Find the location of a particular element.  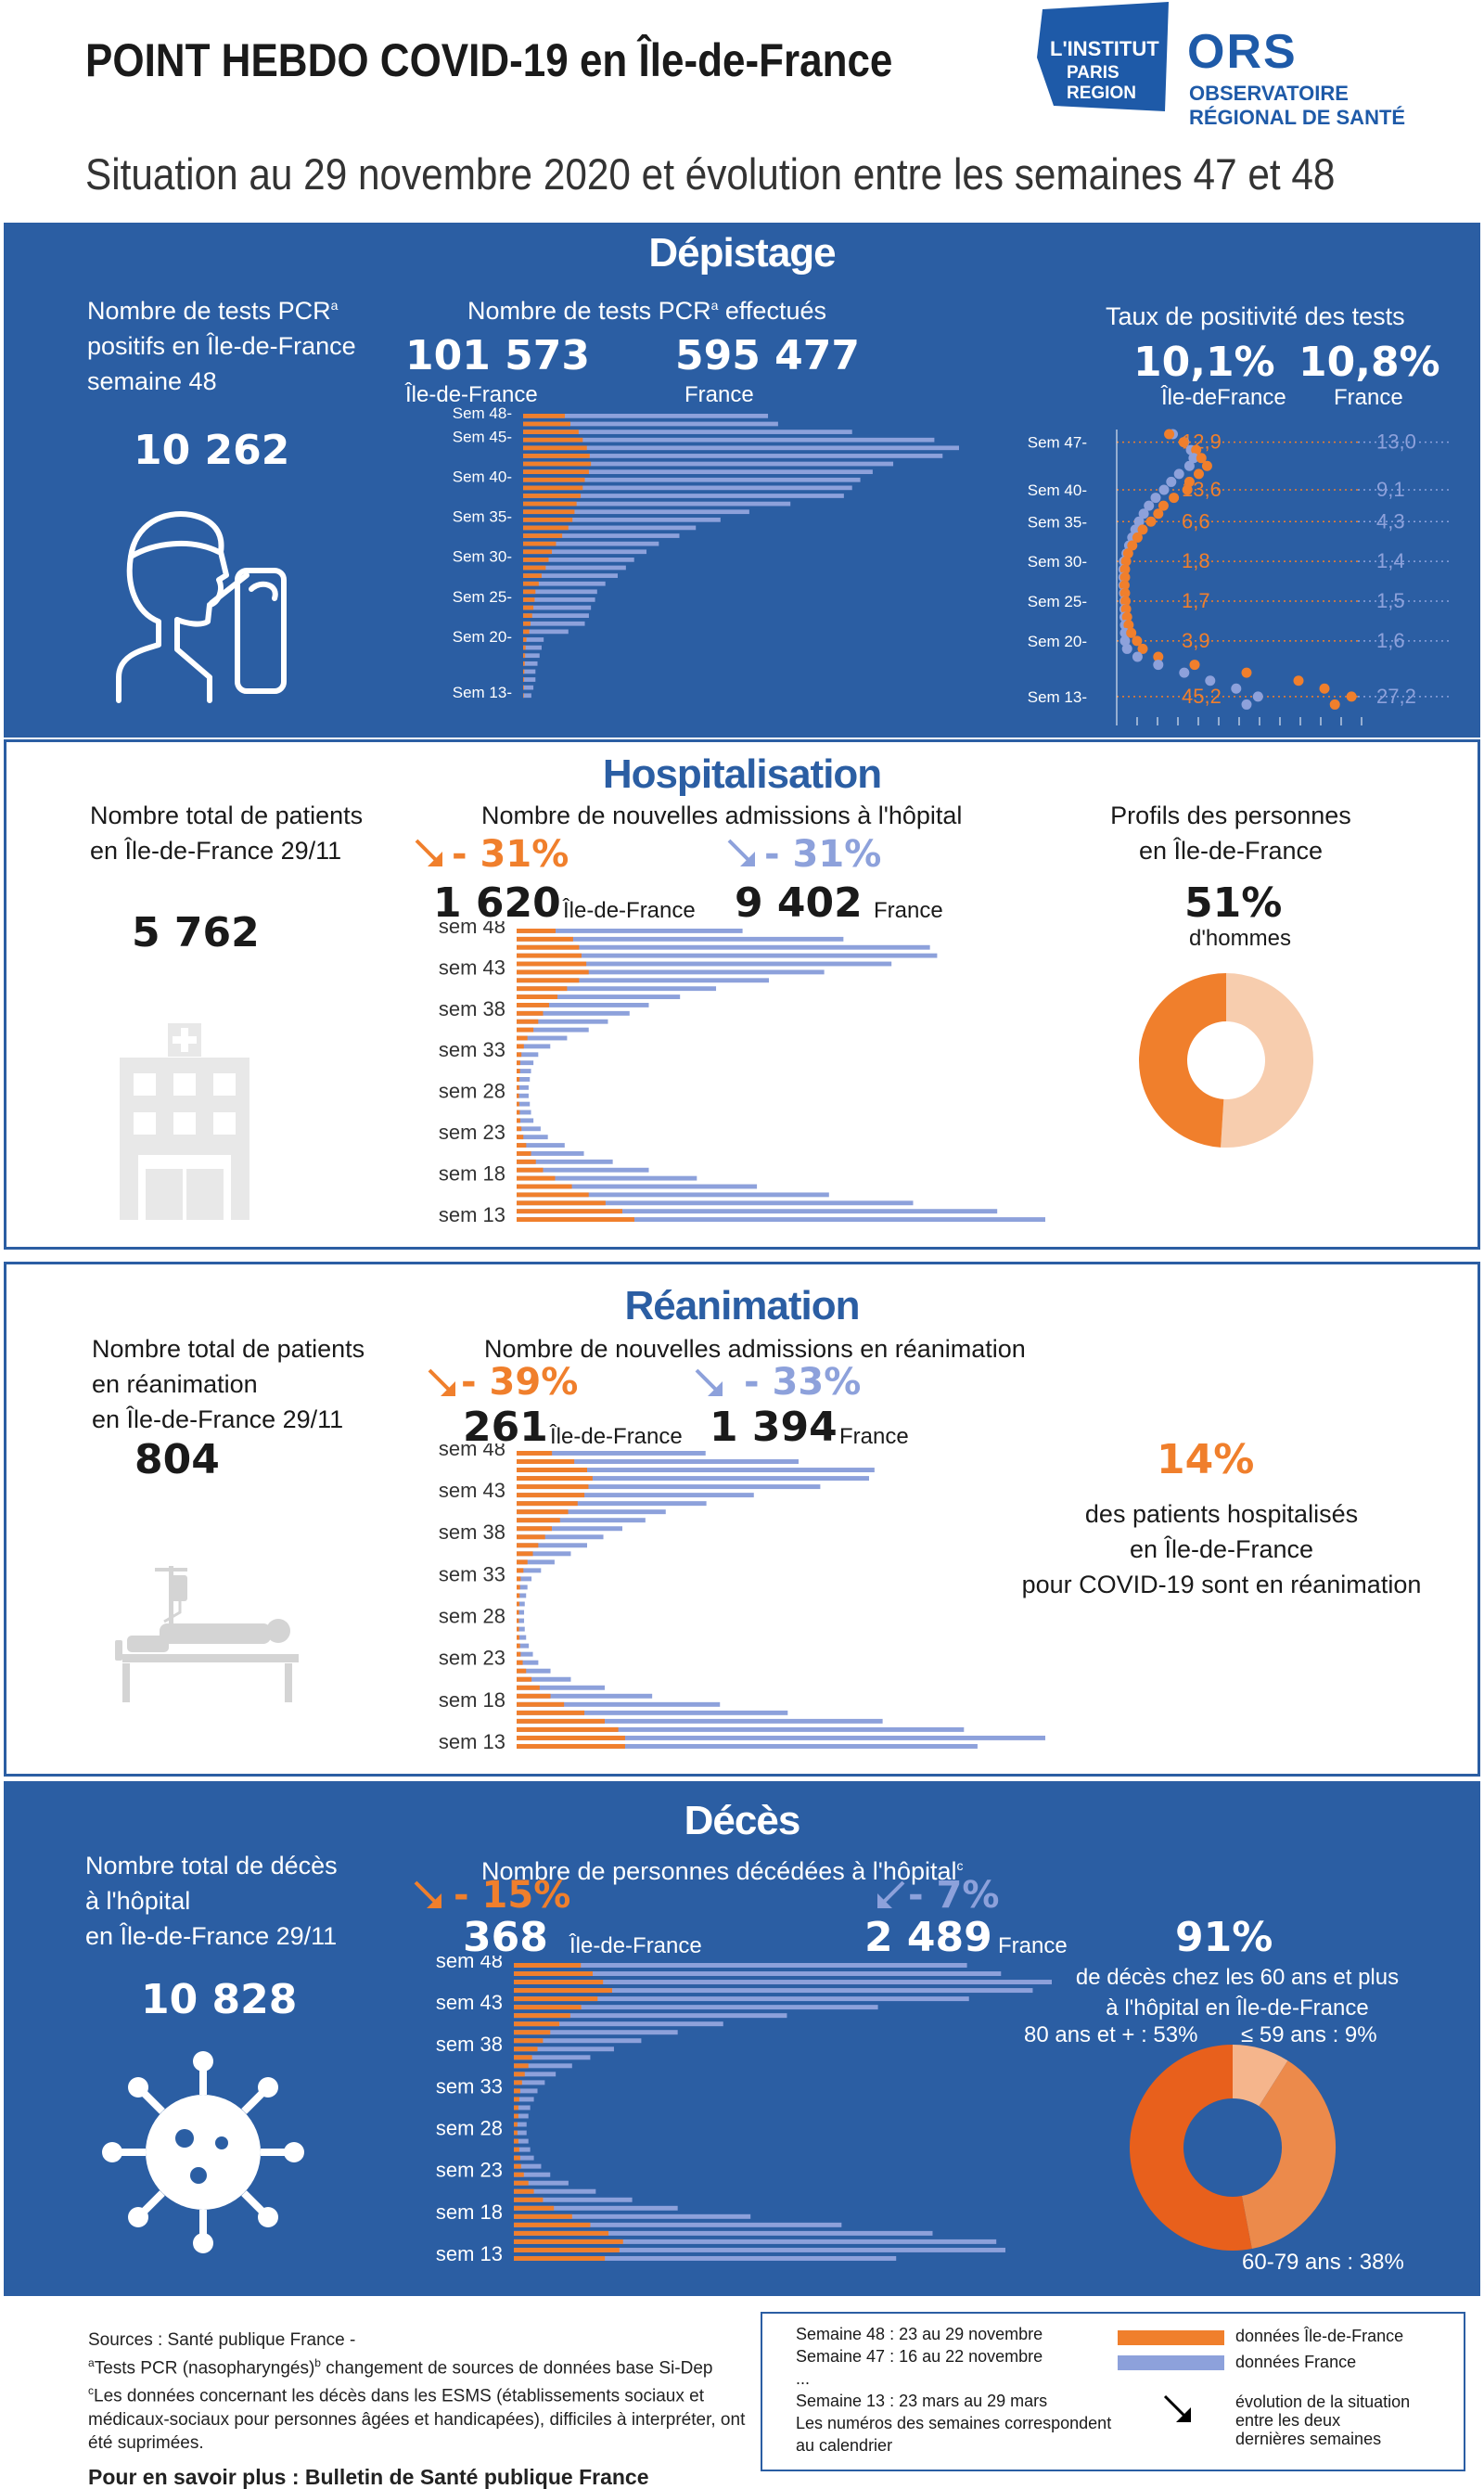

fr-rate-label: 9,1 is located at coordinates (1390, 489).